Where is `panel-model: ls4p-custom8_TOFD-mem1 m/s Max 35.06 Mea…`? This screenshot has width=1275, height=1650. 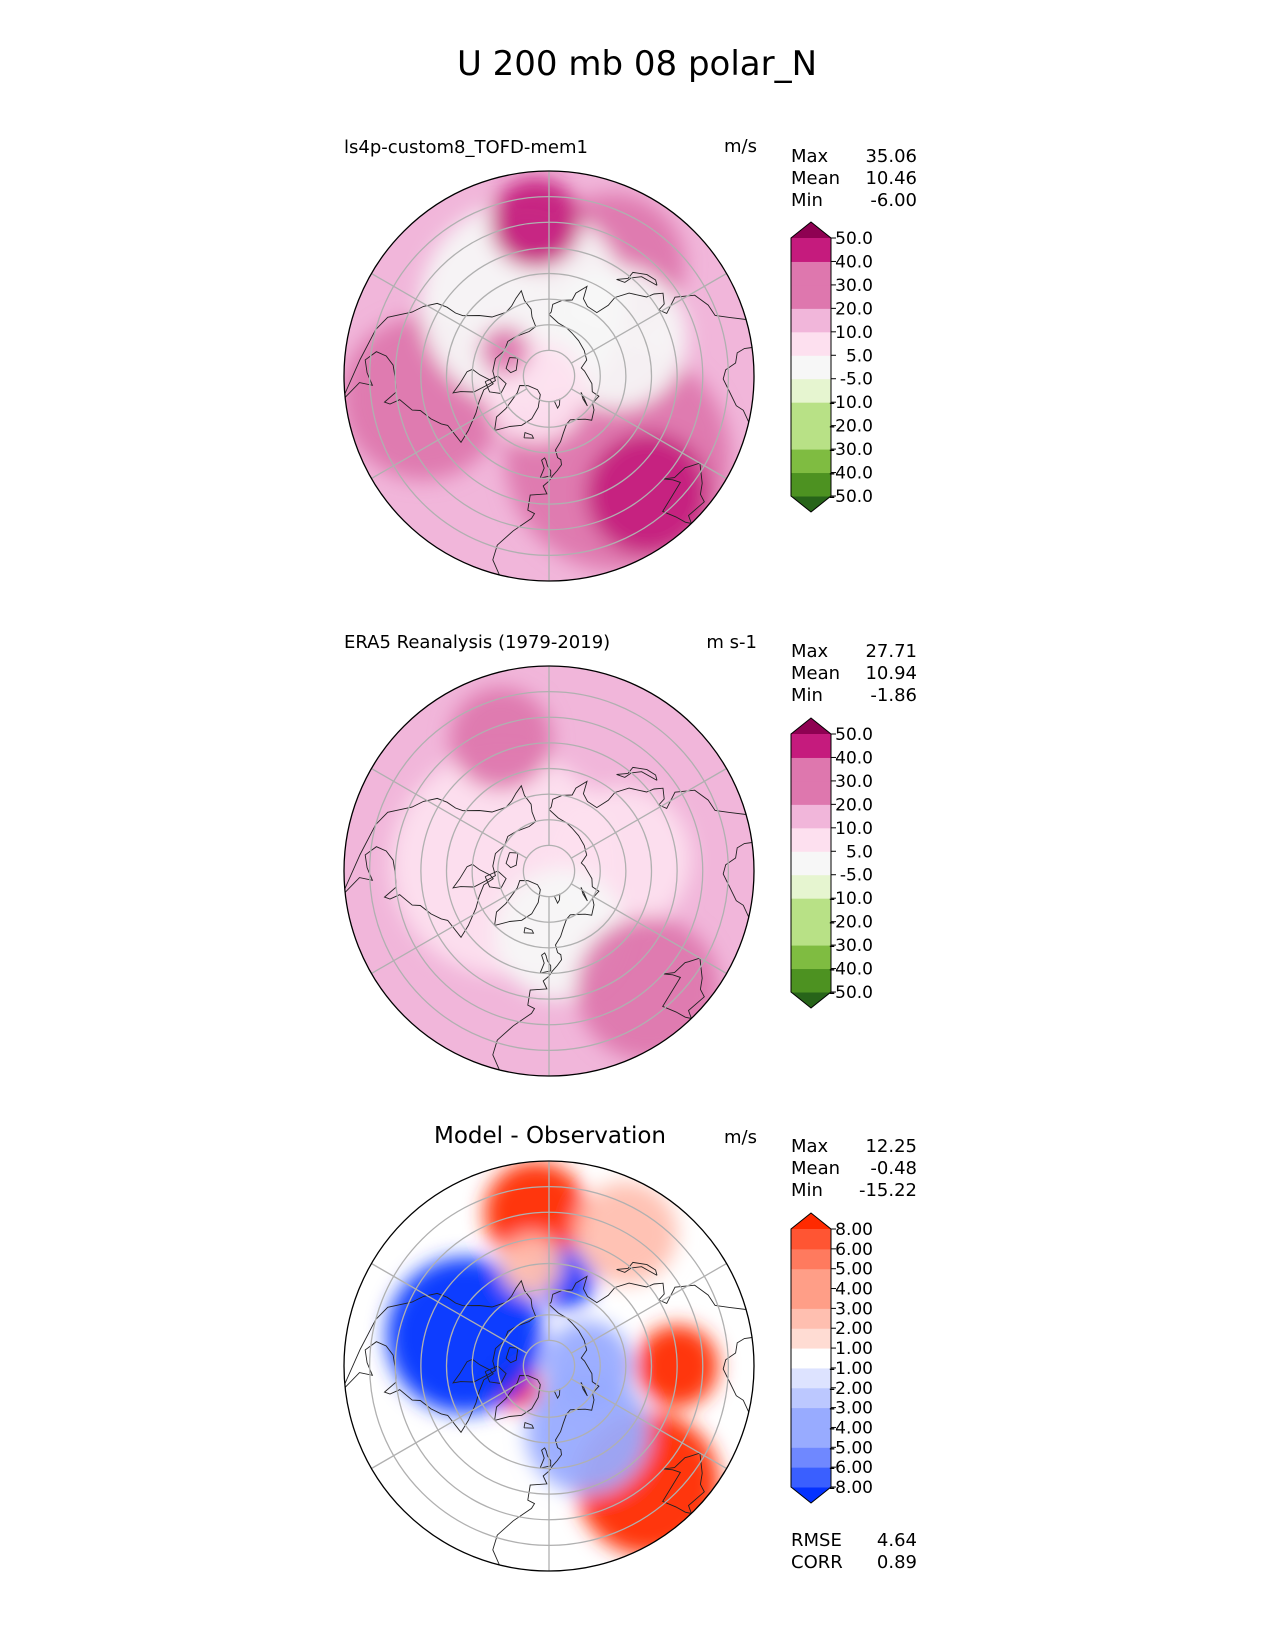
panel-model: ls4p-custom8_TOFD-mem1 m/s Max 35.06 Mea… is located at coordinates (630, 359).